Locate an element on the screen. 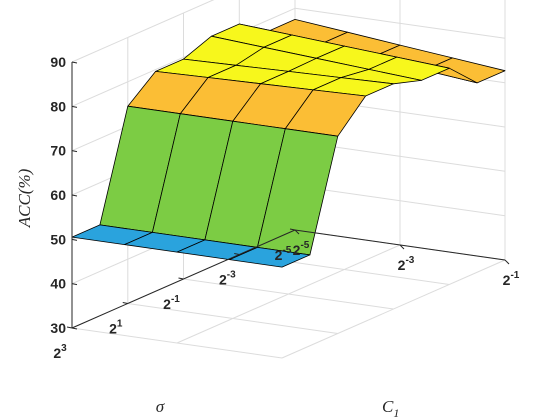  z-tick-label: 50 is located at coordinates (58, 239).